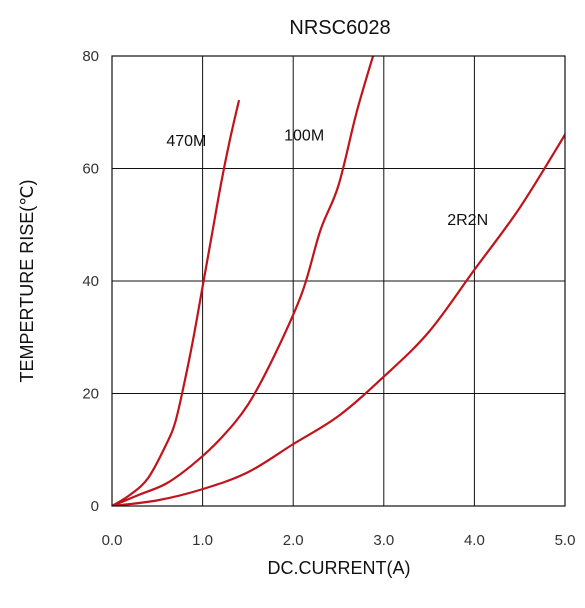 The height and width of the screenshot is (608, 585). Describe the element at coordinates (383, 540) in the screenshot. I see `x-tick-label: 3.0` at that location.